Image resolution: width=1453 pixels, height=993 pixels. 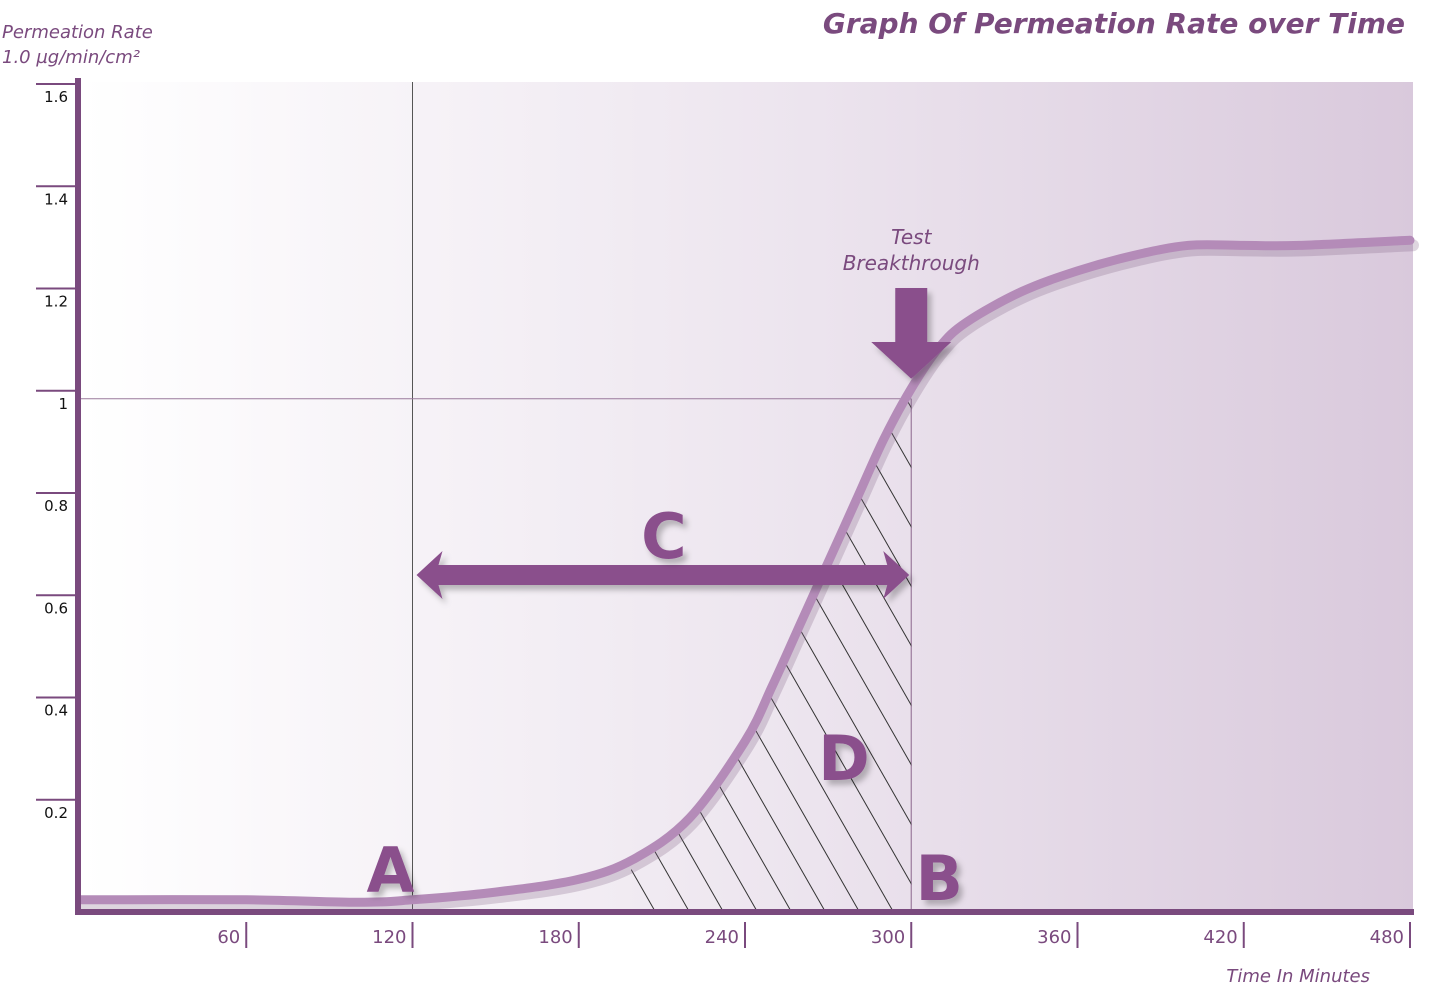 I want to click on span-c-arrow, so click(x=663, y=575).